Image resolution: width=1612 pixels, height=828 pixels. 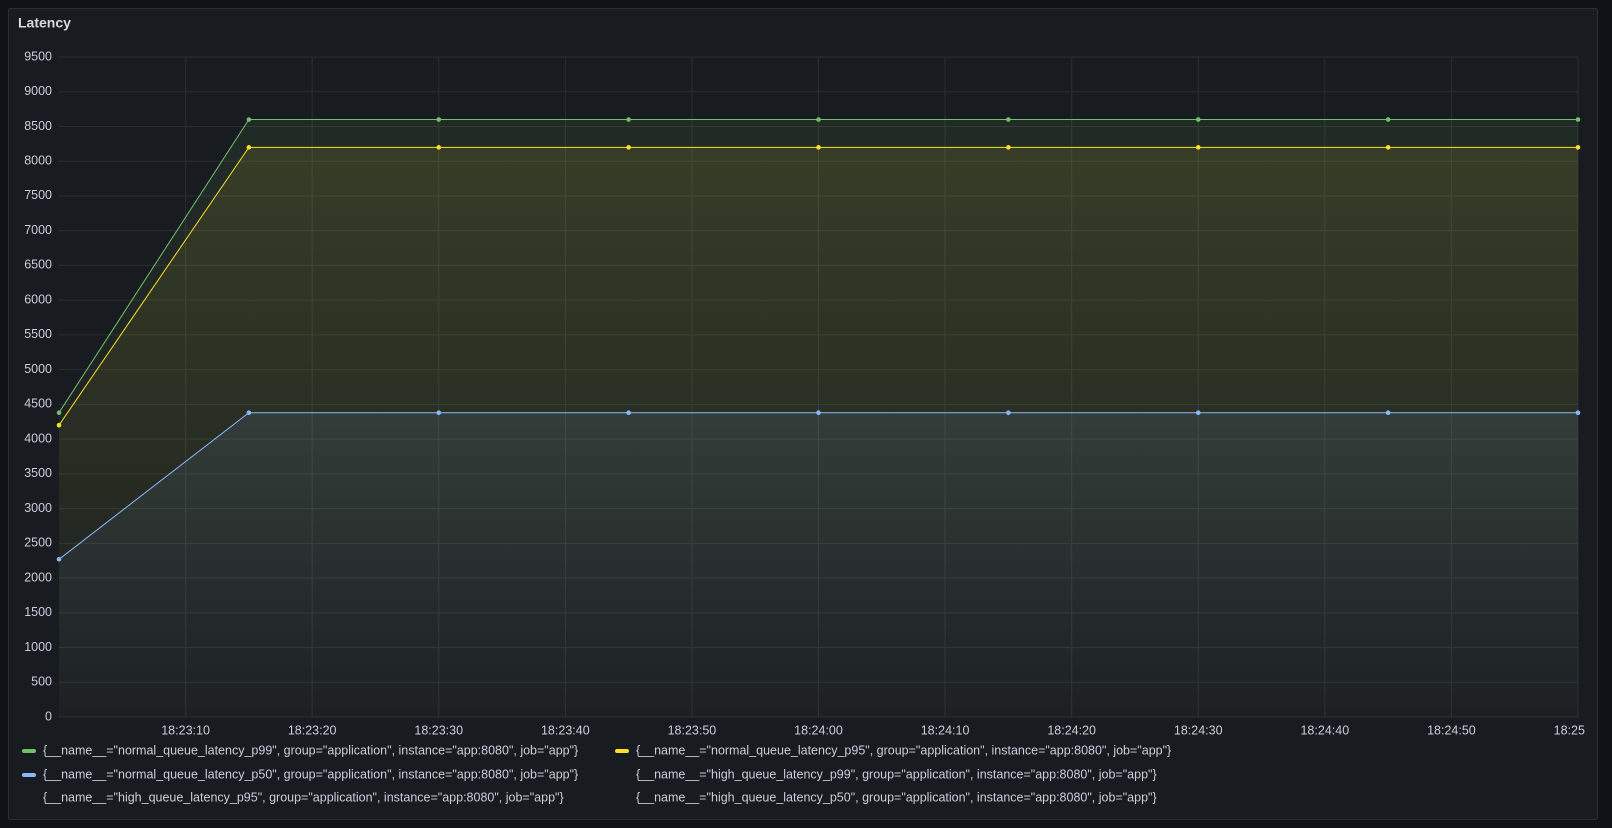 I want to click on x-tick-label: 18:23:30, so click(x=438, y=730).